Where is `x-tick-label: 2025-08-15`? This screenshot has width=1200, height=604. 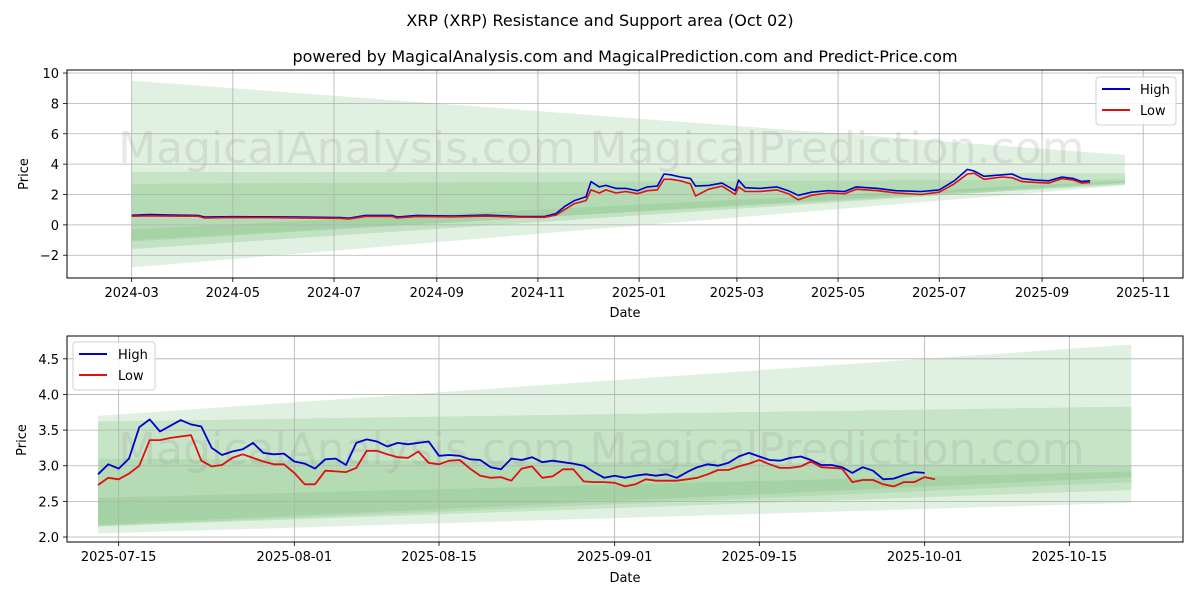 x-tick-label: 2025-08-15 is located at coordinates (439, 557).